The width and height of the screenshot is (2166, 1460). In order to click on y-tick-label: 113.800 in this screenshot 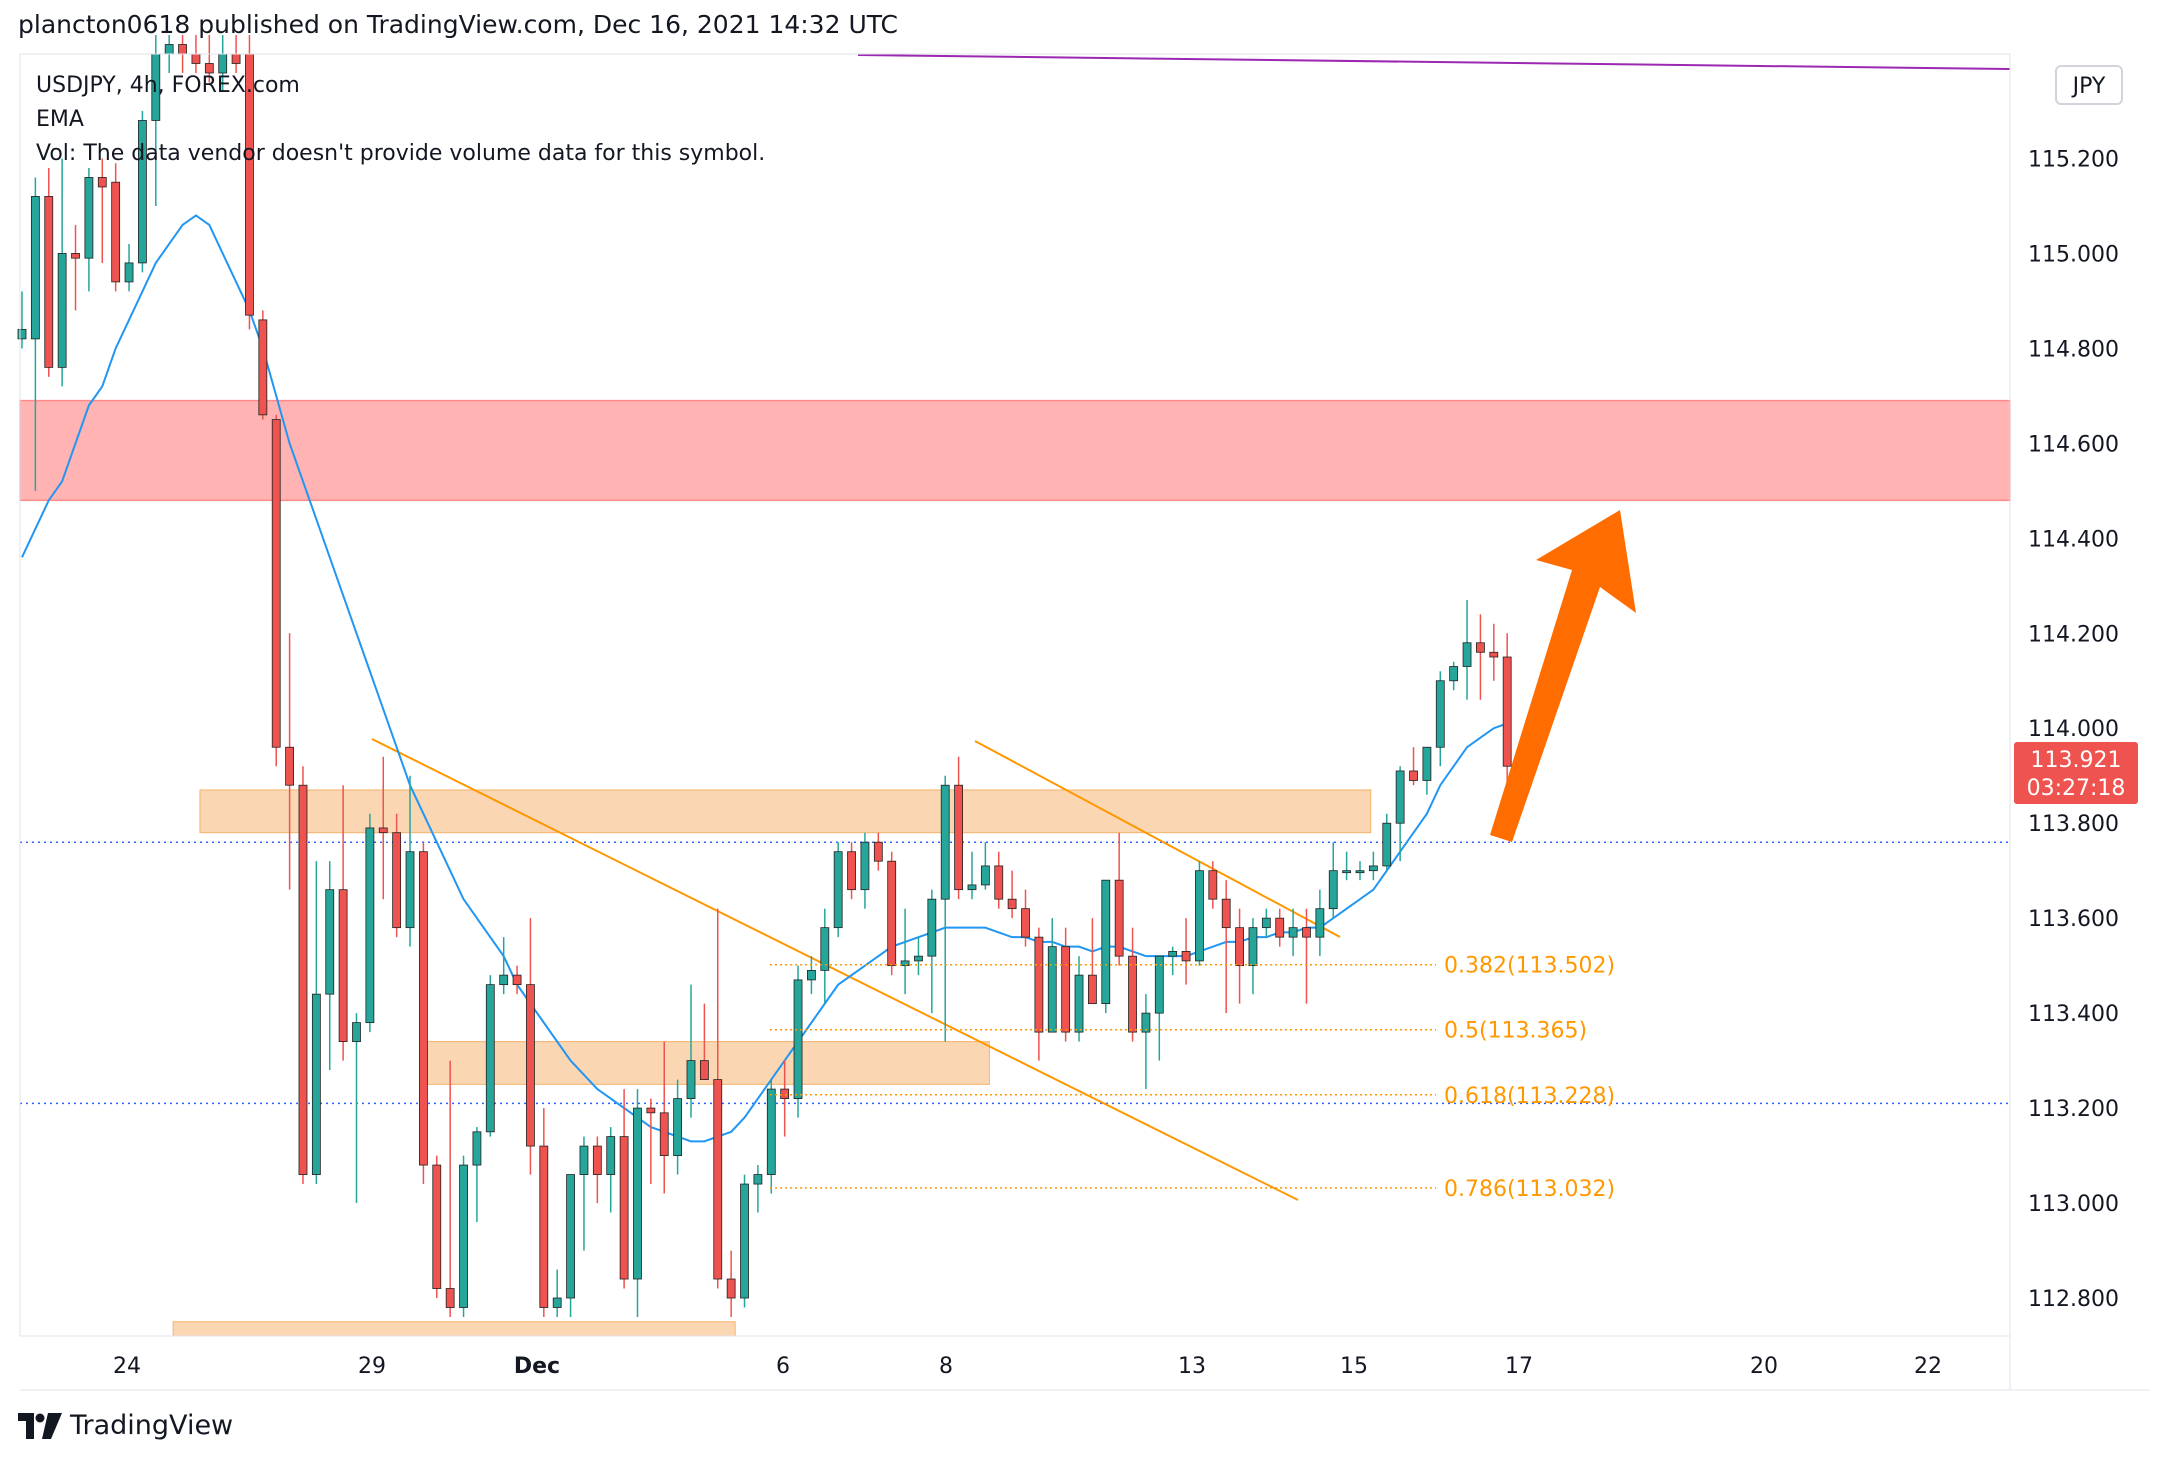, I will do `click(2073, 824)`.